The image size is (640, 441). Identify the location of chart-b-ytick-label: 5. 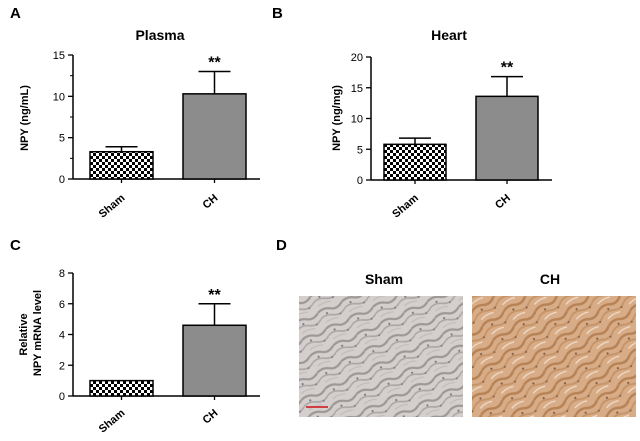
(360, 150).